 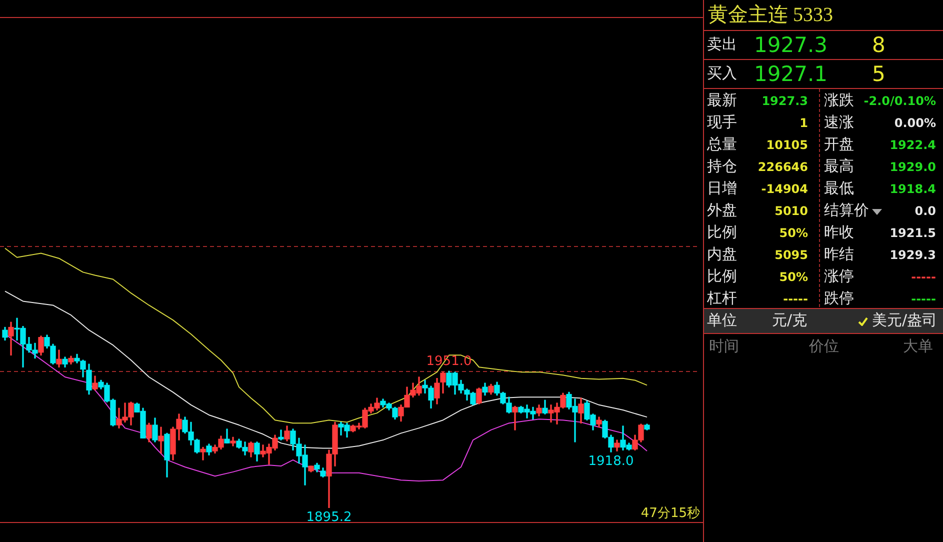 I want to click on text: 元/克, so click(x=790, y=320).